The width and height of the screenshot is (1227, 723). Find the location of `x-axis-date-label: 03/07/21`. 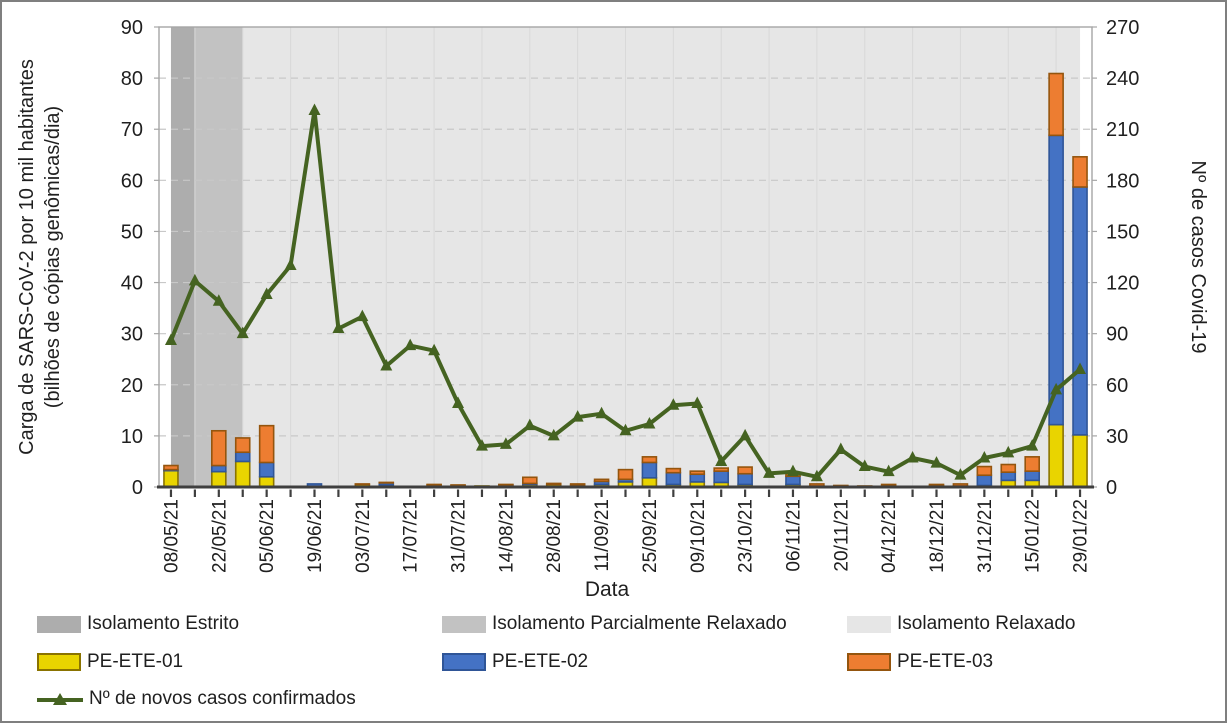

x-axis-date-label: 03/07/21 is located at coordinates (363, 536).